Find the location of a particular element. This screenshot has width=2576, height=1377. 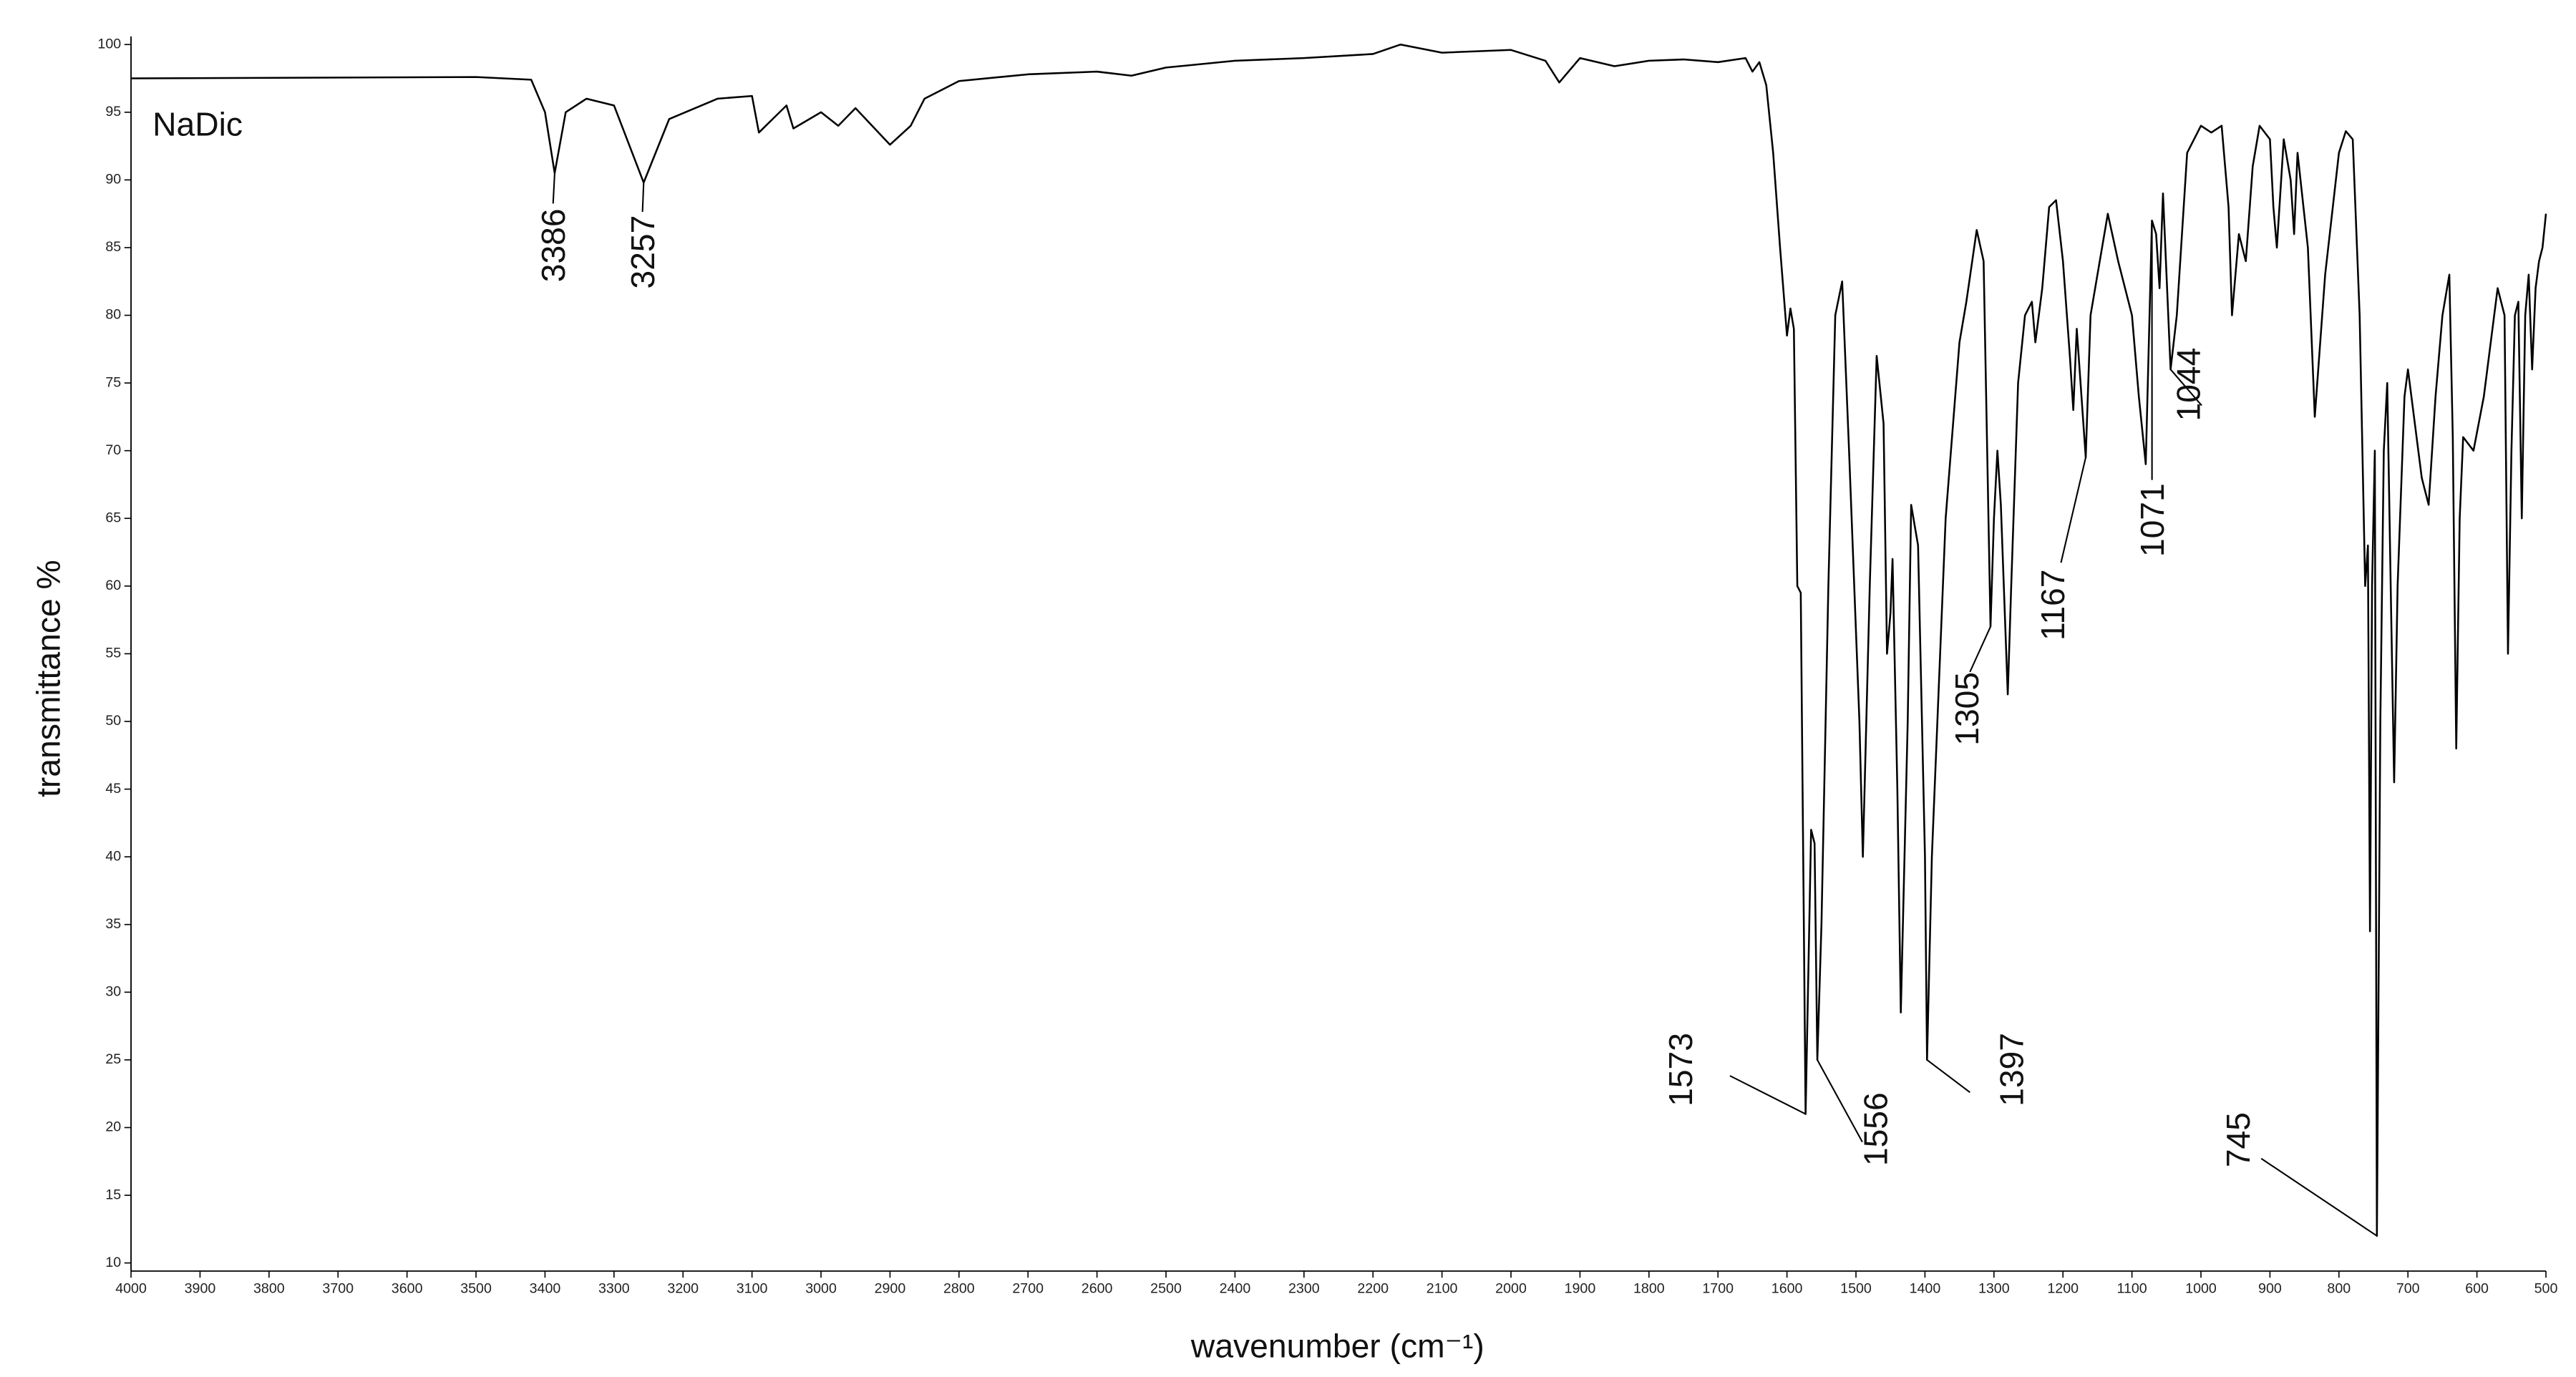

x-tick-label: 1700 is located at coordinates (1718, 1289).